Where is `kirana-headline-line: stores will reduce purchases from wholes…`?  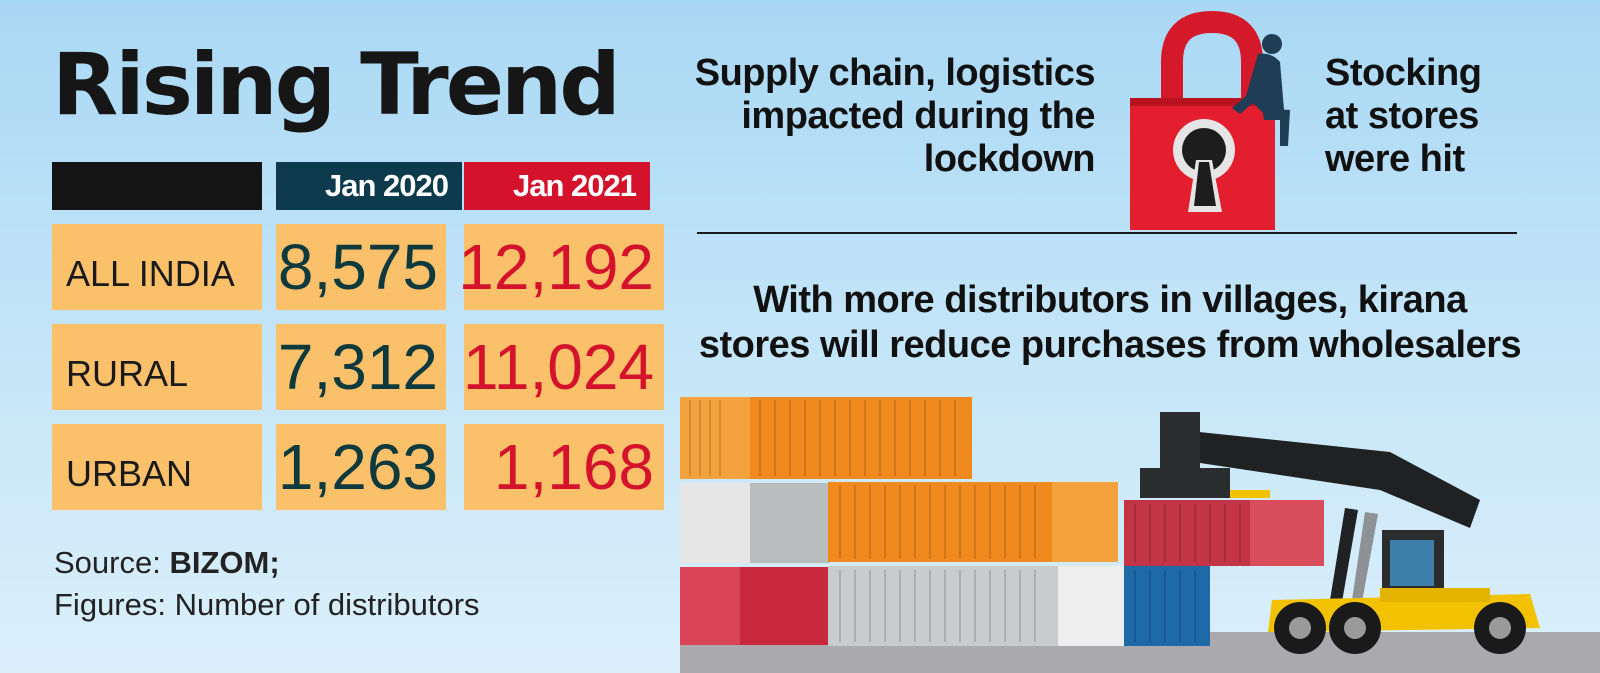
kirana-headline-line: stores will reduce purchases from wholes… is located at coordinates (1110, 344).